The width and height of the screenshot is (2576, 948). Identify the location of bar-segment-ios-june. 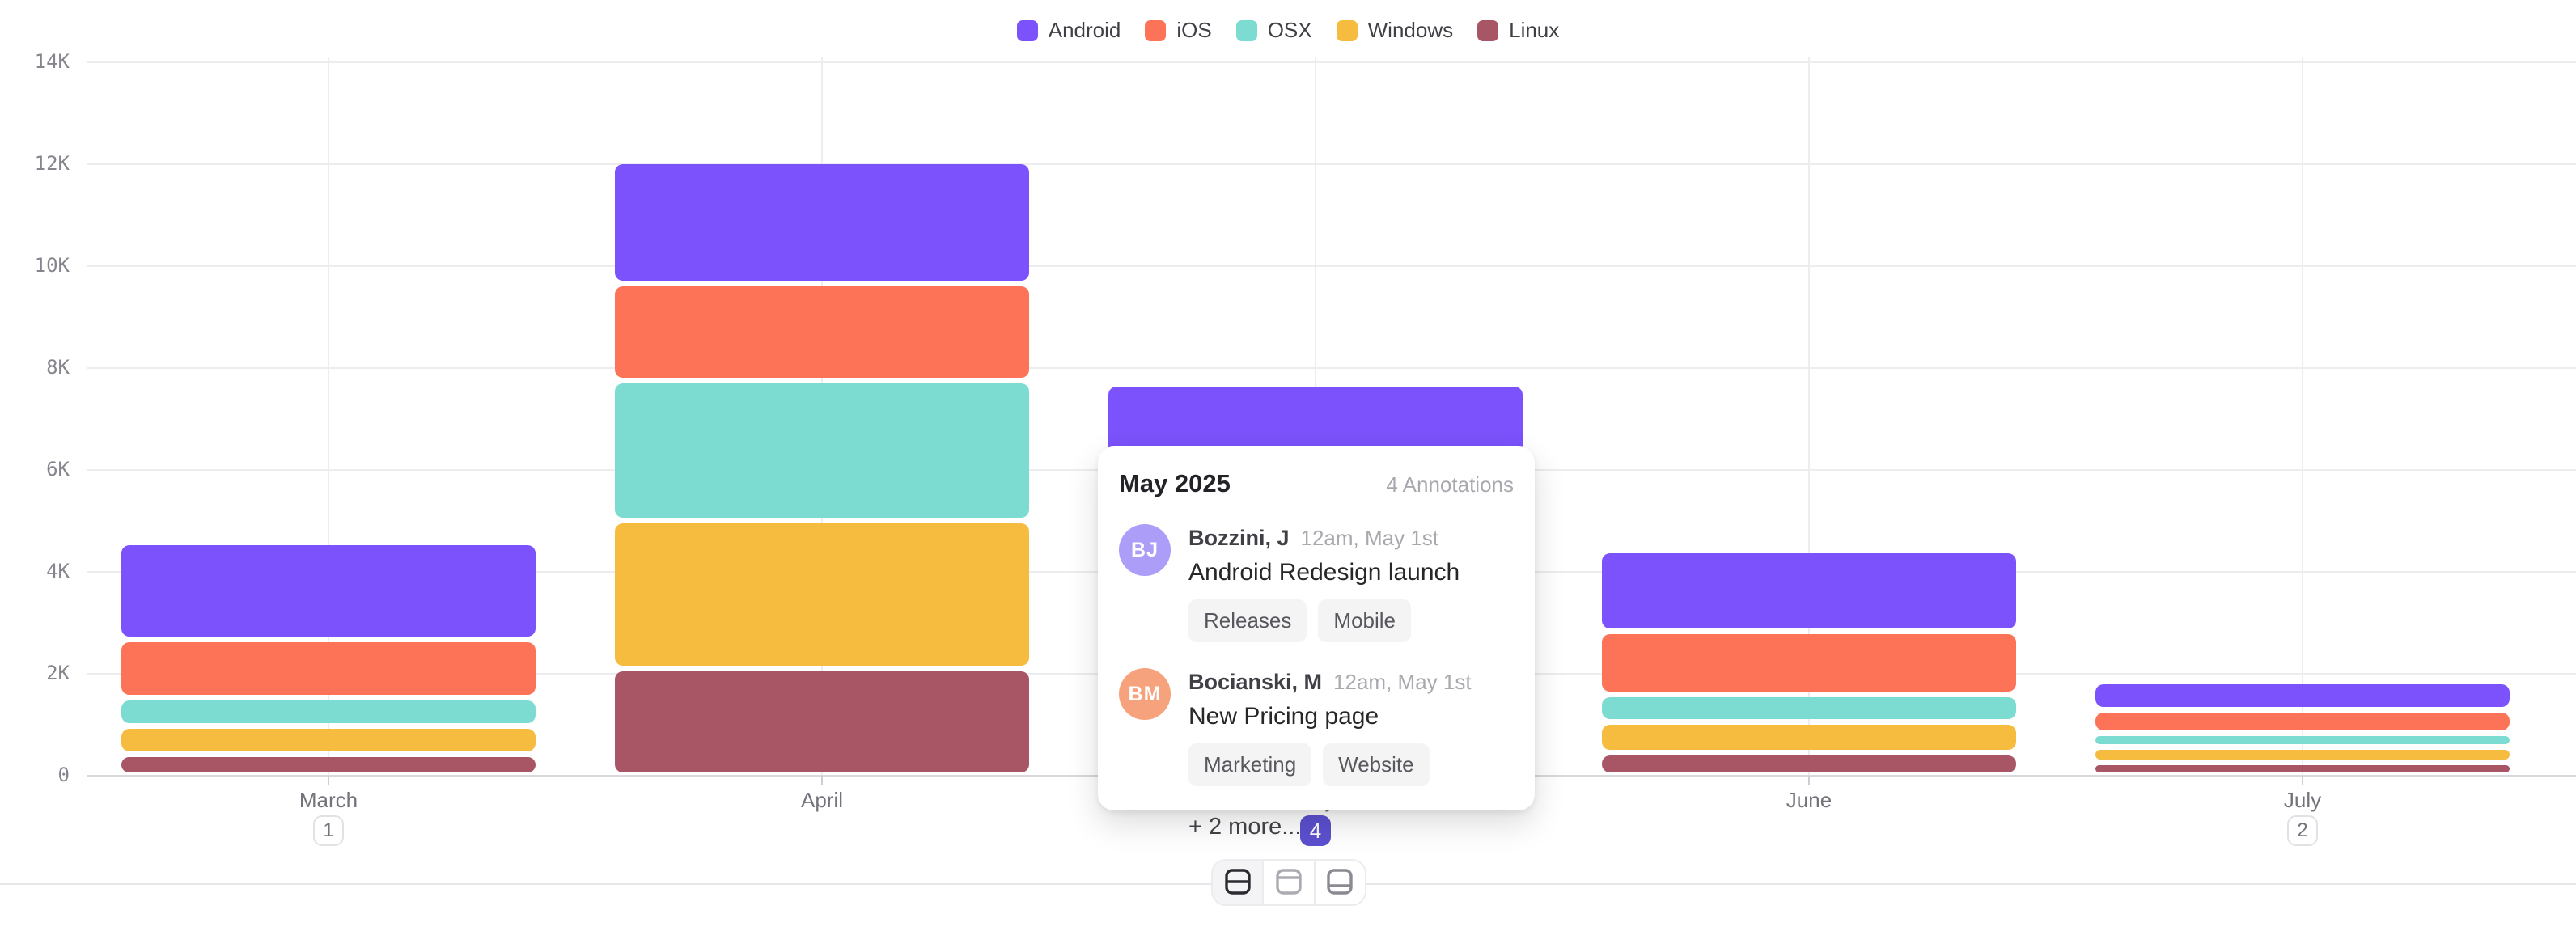
(1809, 663).